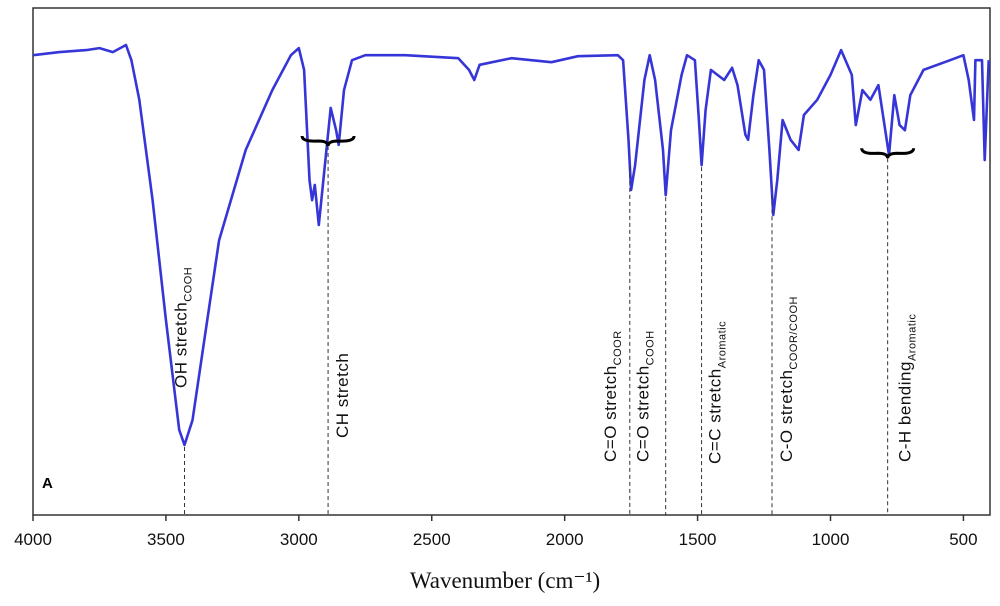 Image resolution: width=1000 pixels, height=606 pixels. I want to click on x-axis-label: Wavenumber (cm⁻¹), so click(505, 580).